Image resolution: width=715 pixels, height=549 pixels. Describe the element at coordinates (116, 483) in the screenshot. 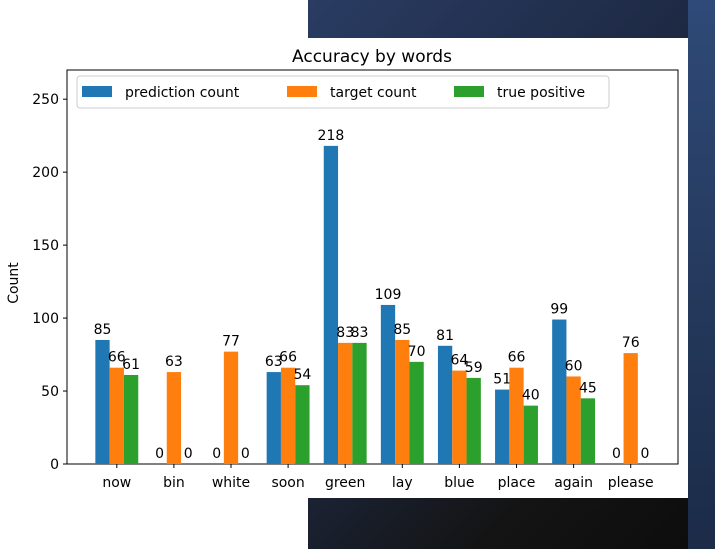

I see `x-tick-label: now` at that location.